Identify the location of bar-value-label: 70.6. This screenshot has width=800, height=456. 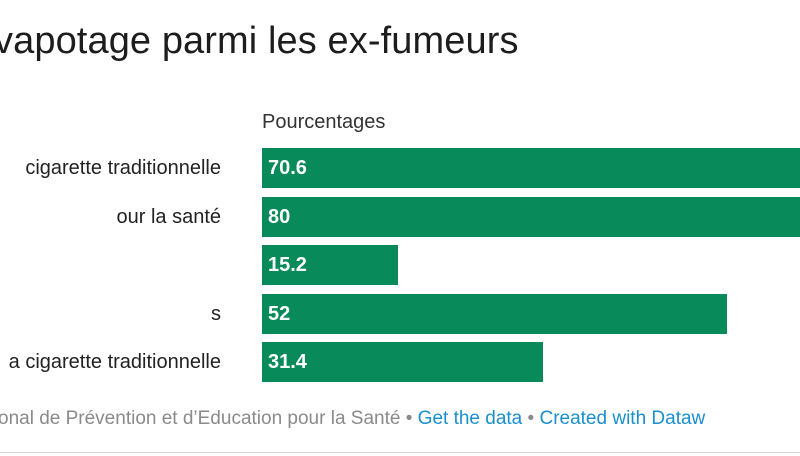
(287, 168).